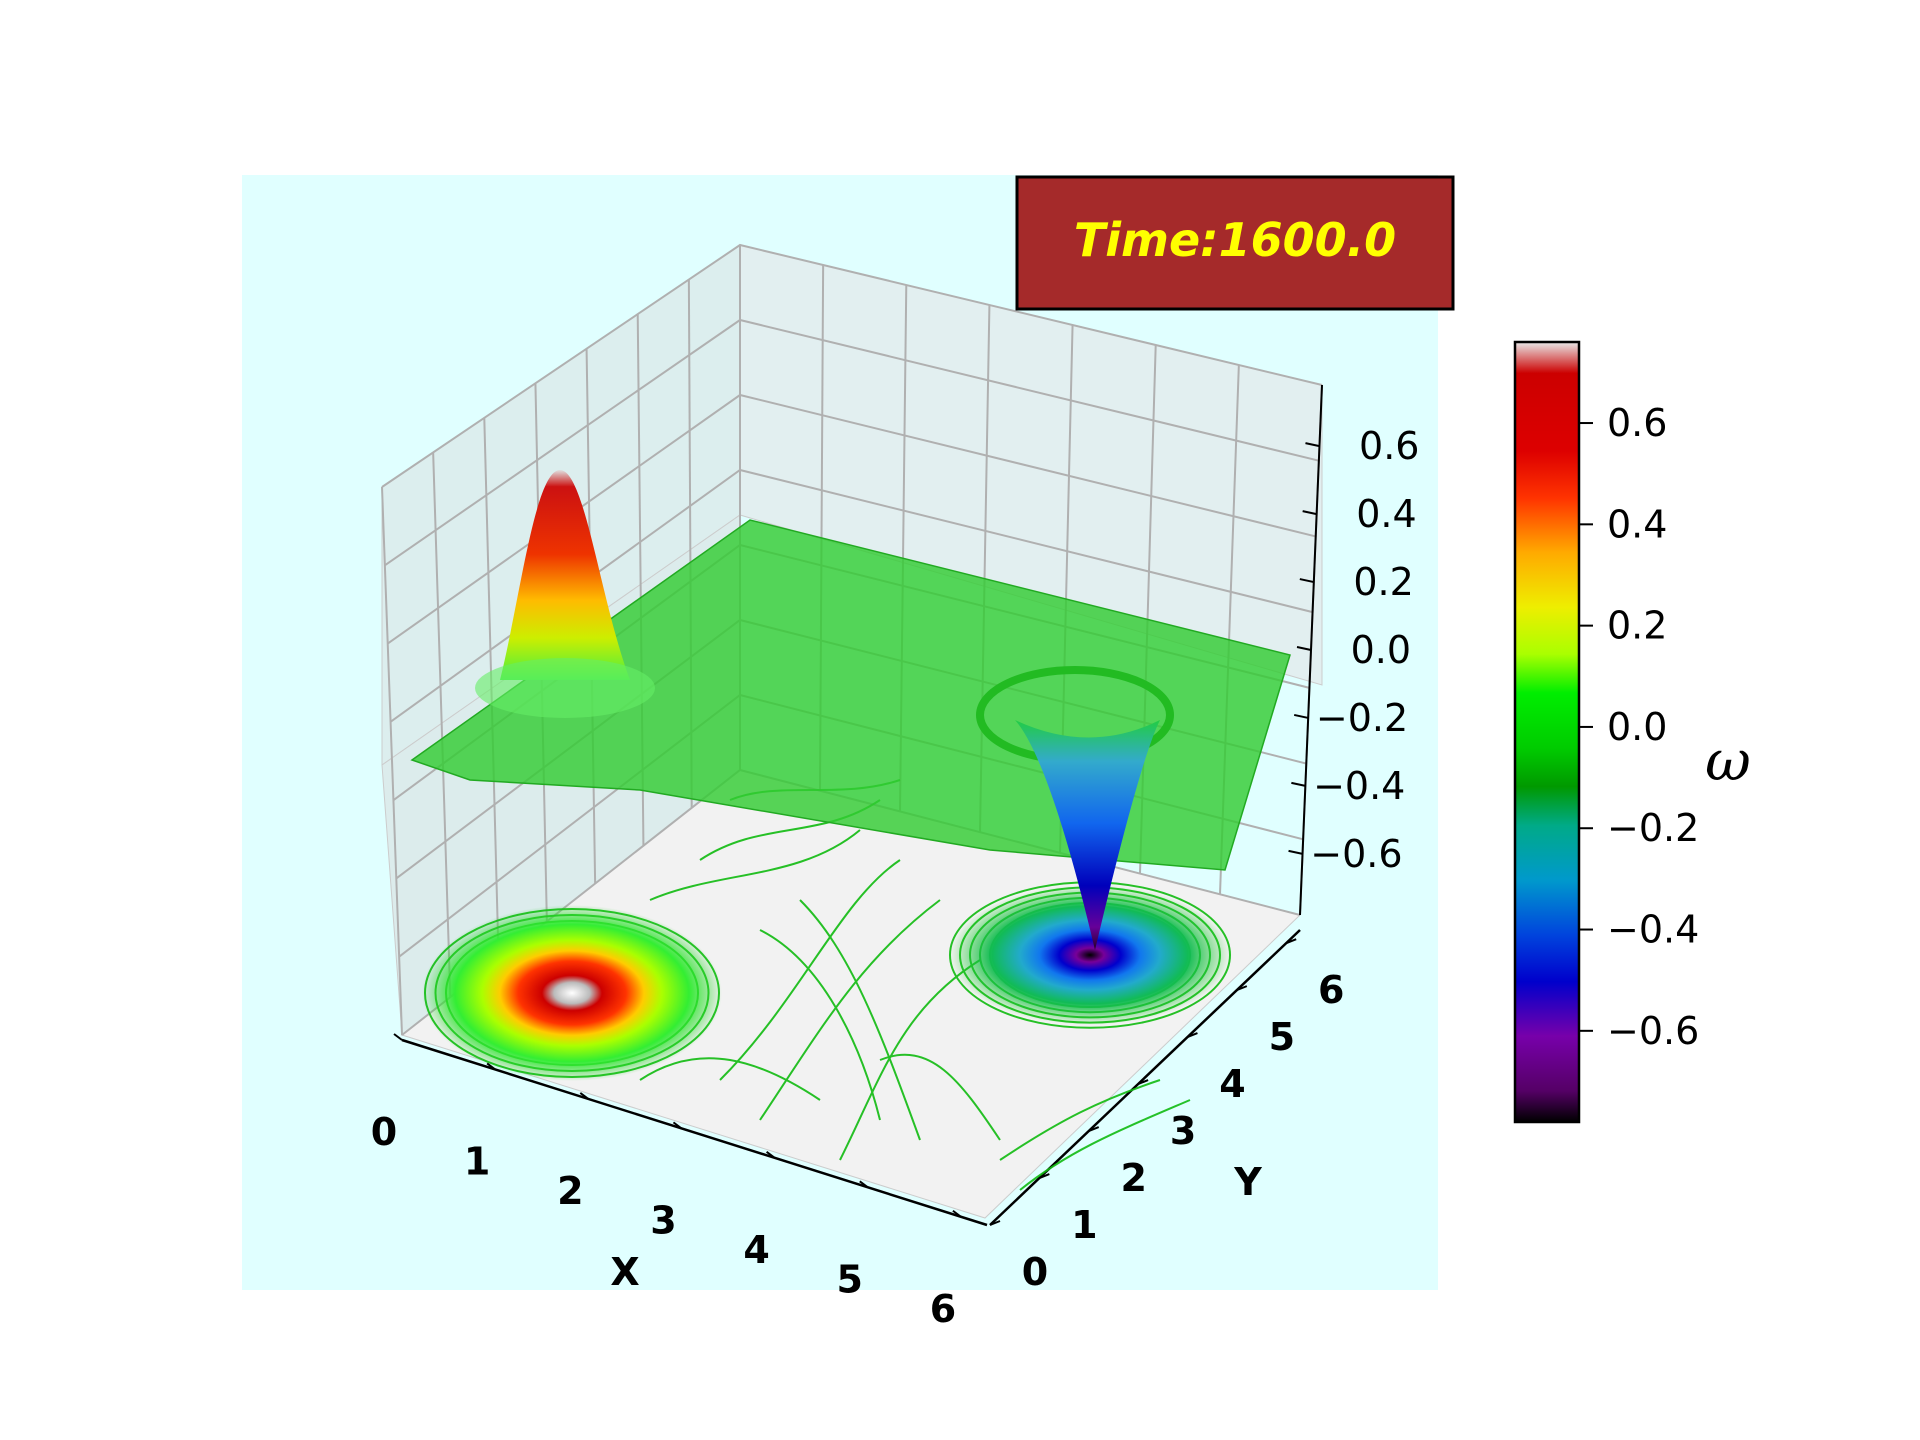 The height and width of the screenshot is (1440, 1920). Describe the element at coordinates (663, 1220) in the screenshot. I see `x-tick-label: 3` at that location.